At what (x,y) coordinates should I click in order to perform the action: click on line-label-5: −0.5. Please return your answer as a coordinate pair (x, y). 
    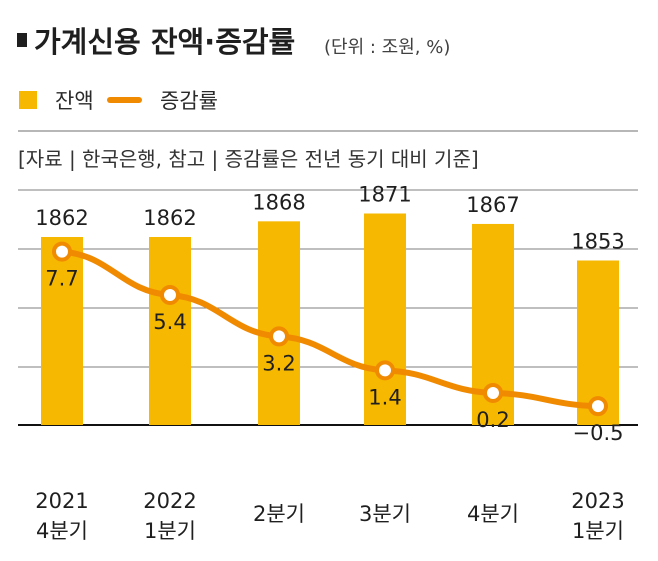
    Looking at the image, I should click on (598, 433).